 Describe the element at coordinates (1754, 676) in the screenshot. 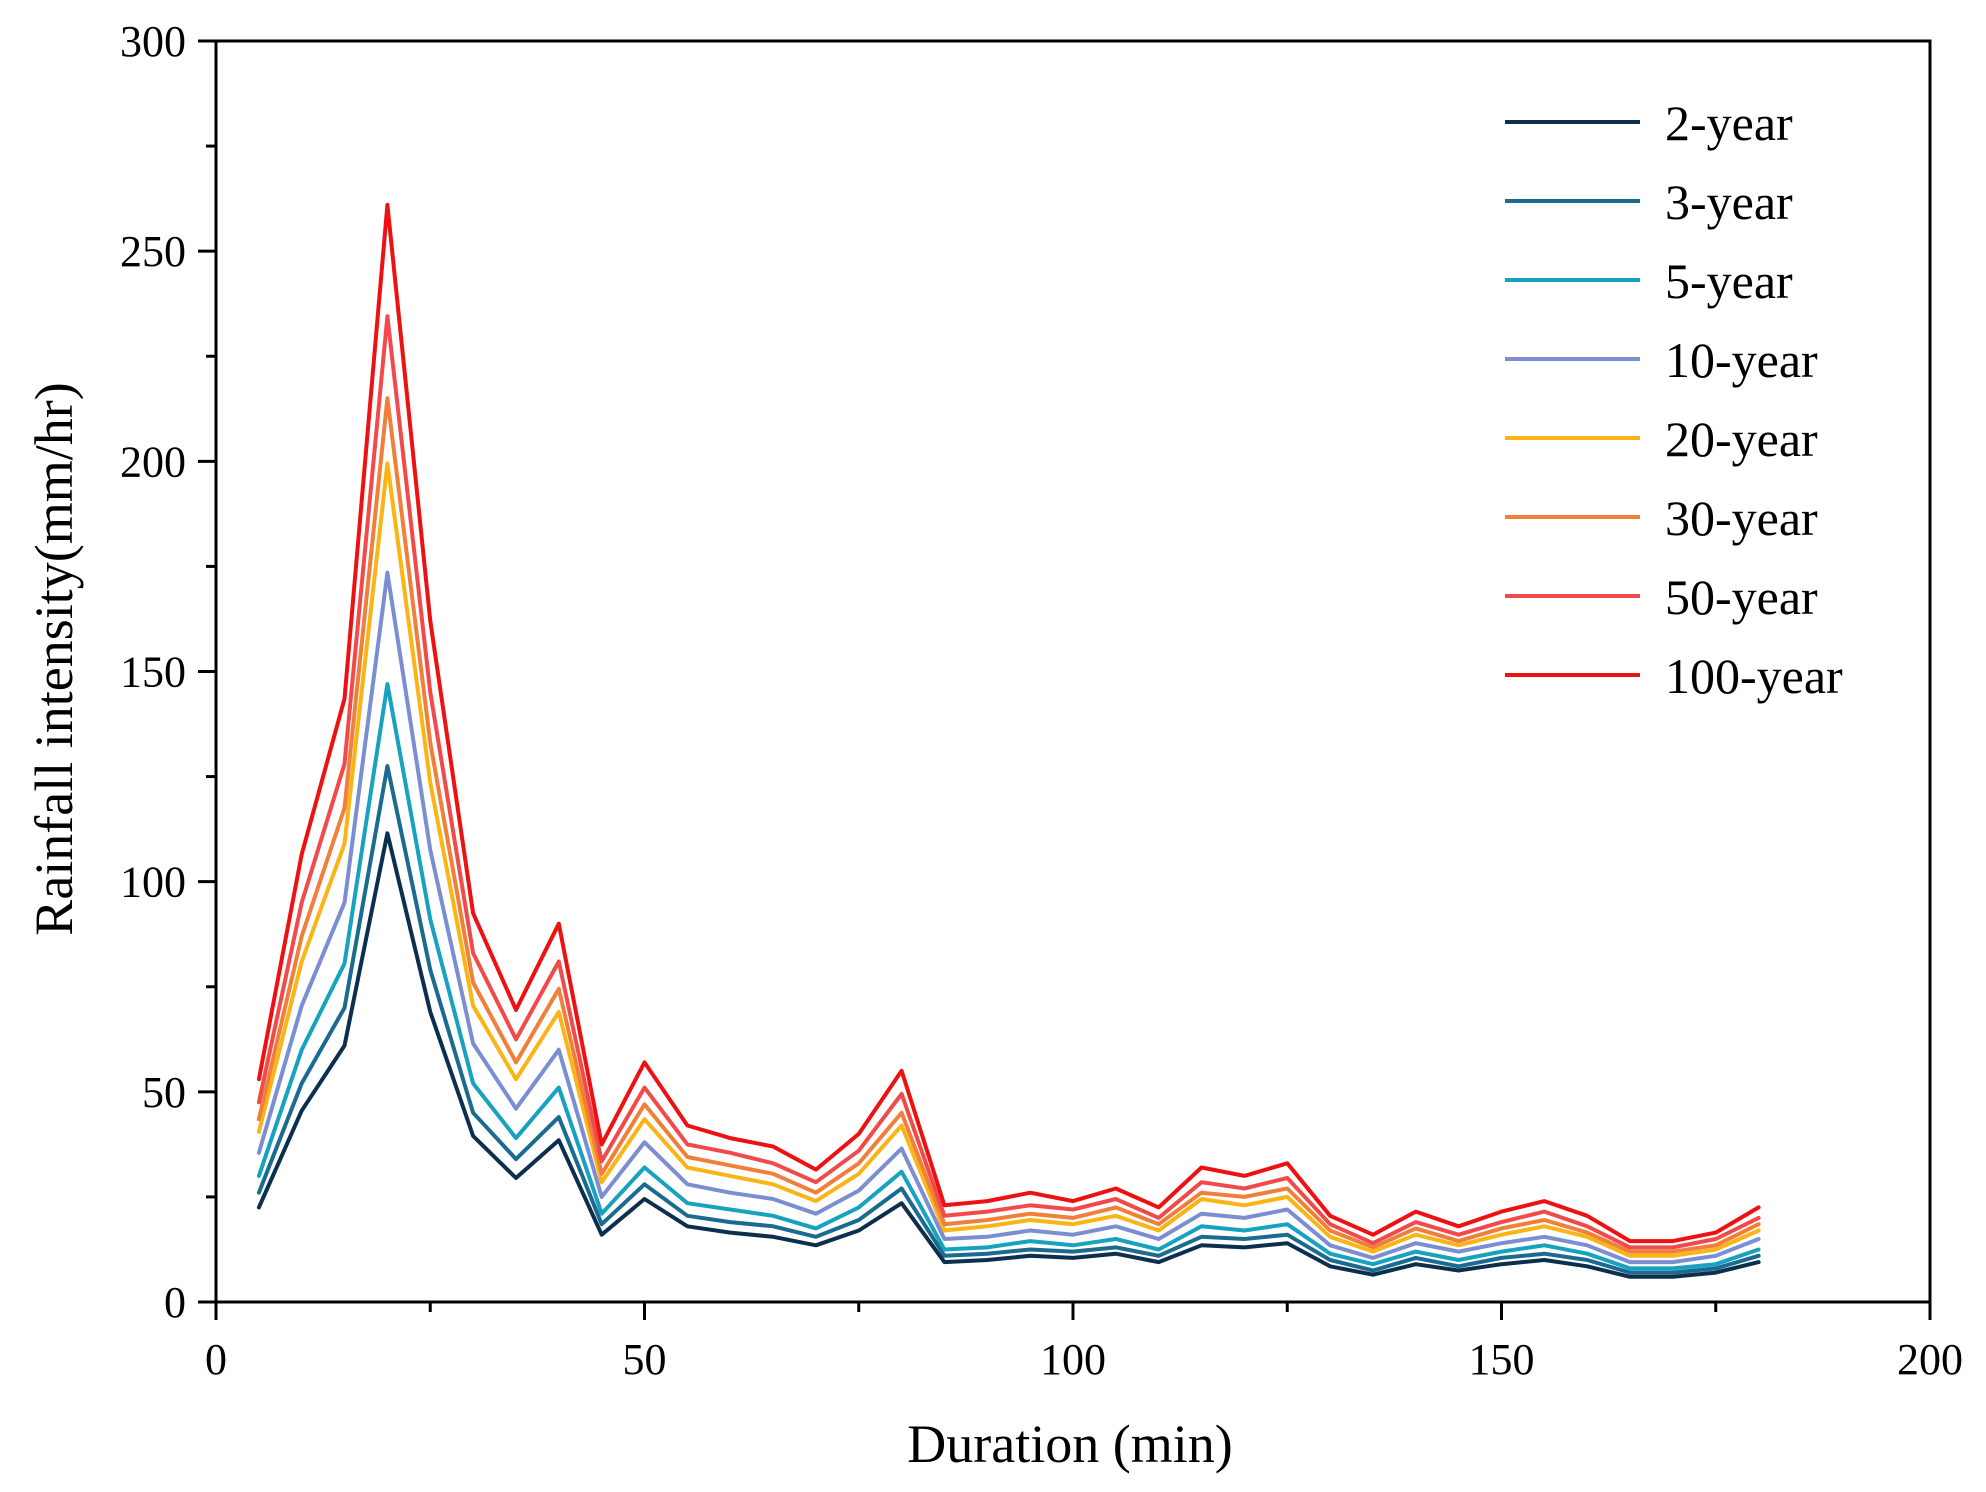

I see `legend-label-100-year: 100-year` at that location.